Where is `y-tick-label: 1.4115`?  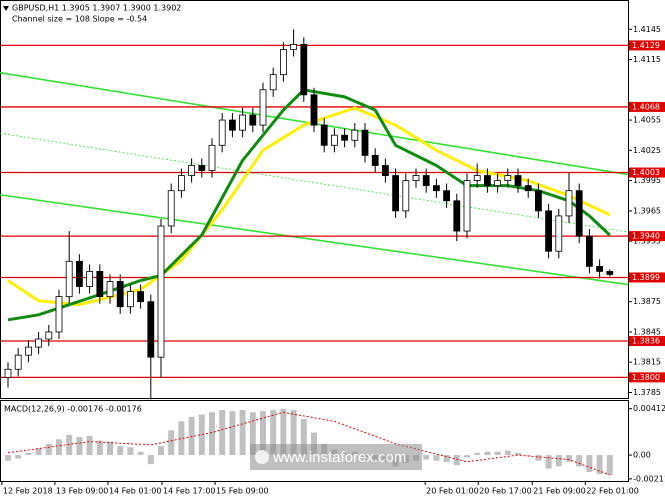 y-tick-label: 1.4115 is located at coordinates (647, 59).